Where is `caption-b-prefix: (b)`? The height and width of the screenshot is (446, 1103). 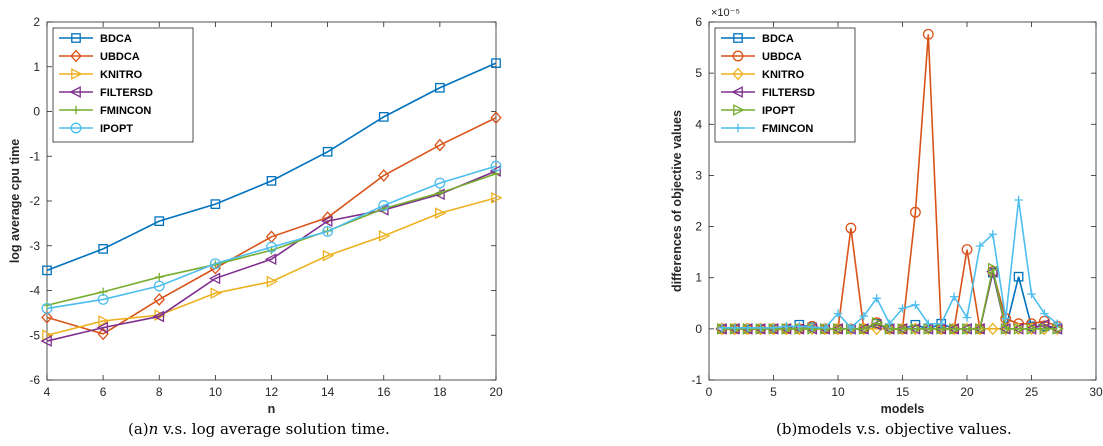
caption-b-prefix: (b) is located at coordinates (787, 429).